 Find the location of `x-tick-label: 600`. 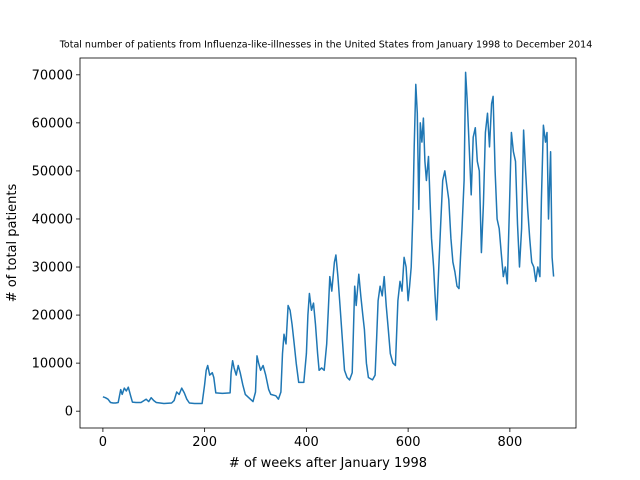

x-tick-label: 600 is located at coordinates (408, 442).